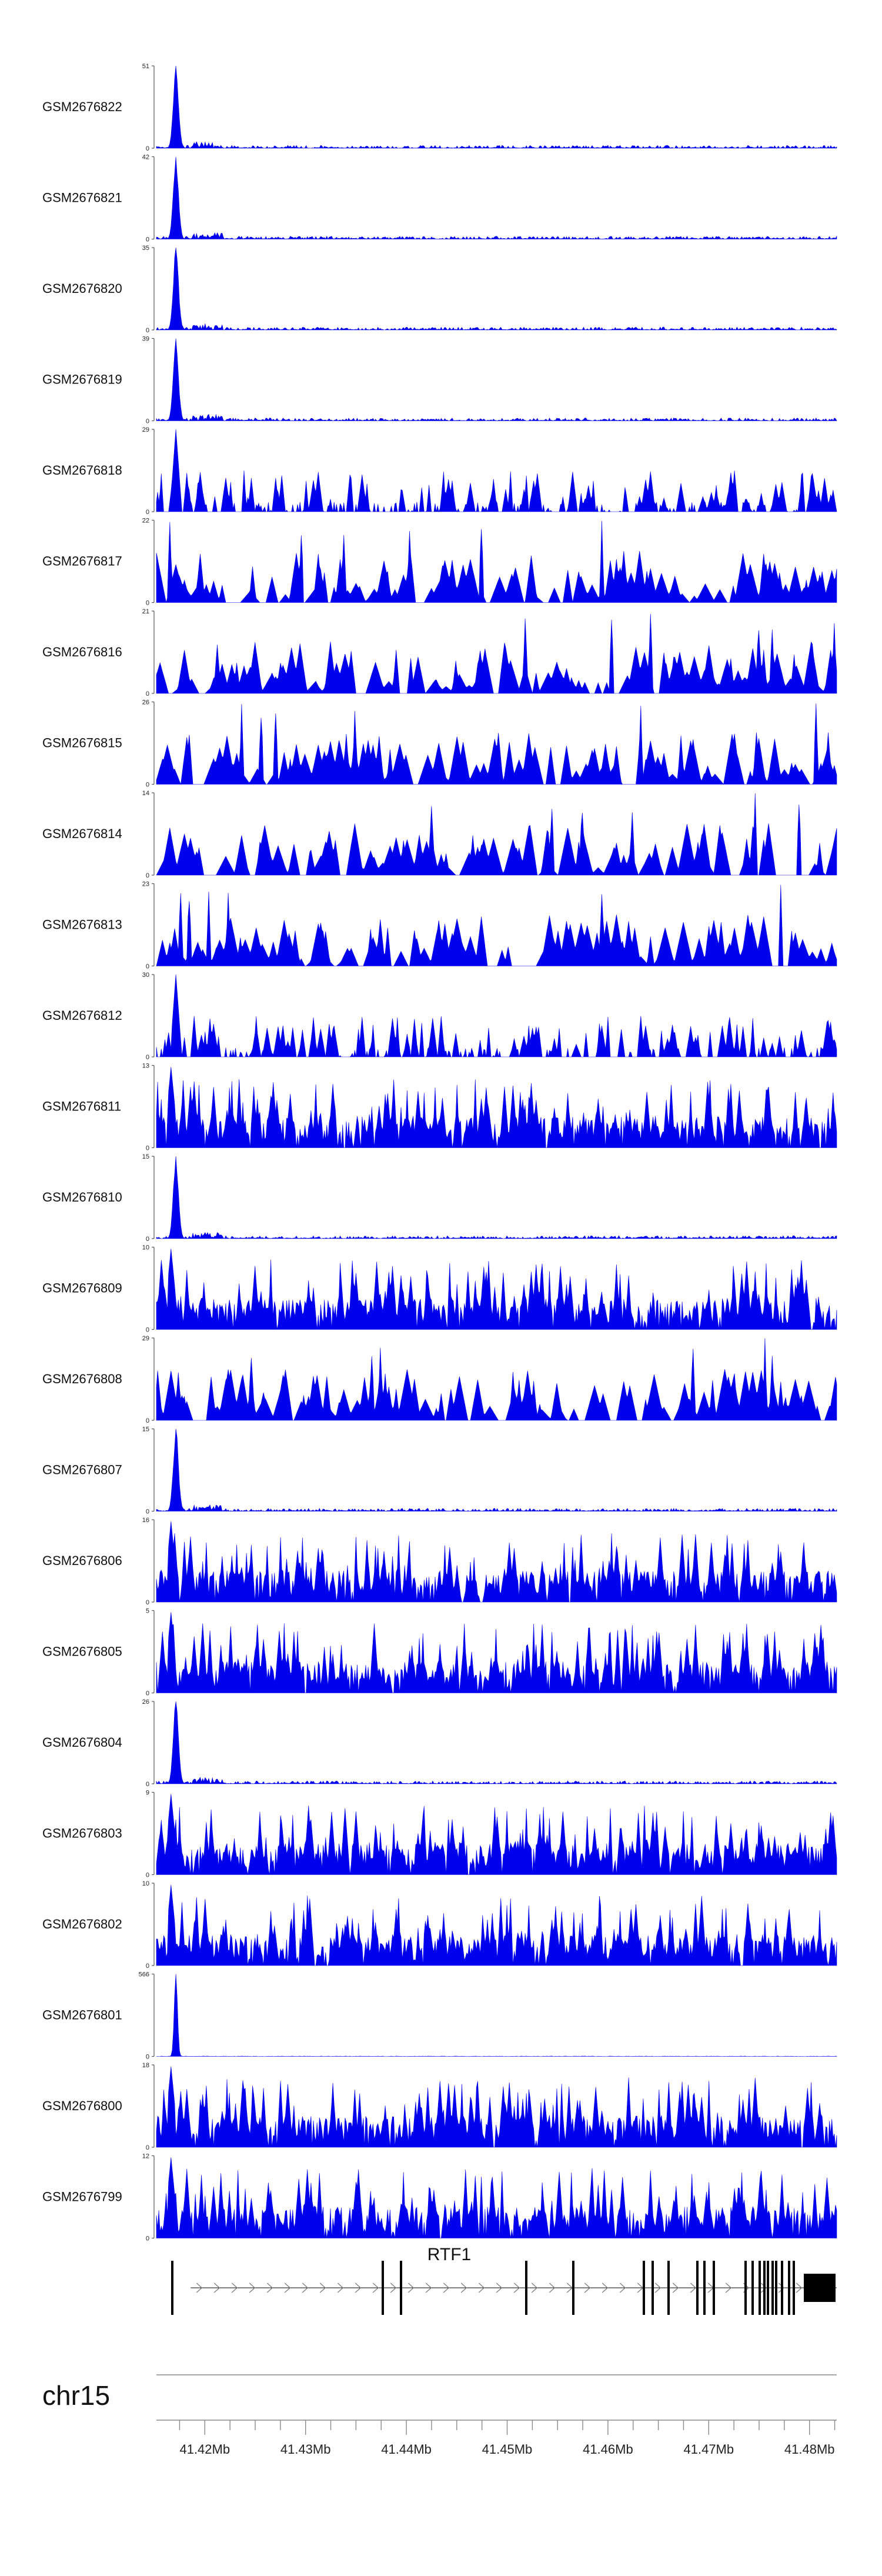 Image resolution: width=882 pixels, height=2576 pixels. I want to click on track-label: GSM2676807, so click(82, 1470).